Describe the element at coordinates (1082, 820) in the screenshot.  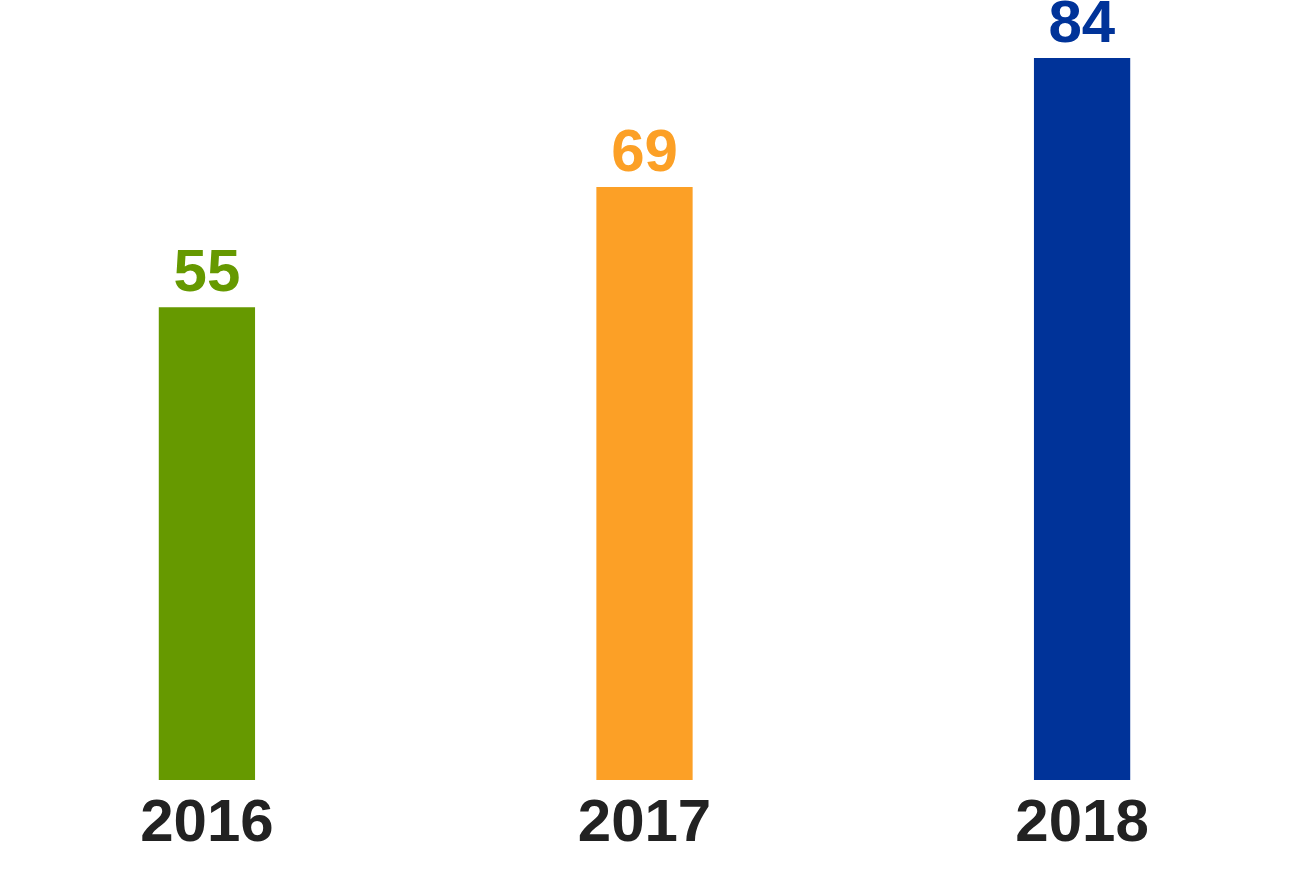
I see `x-tick-label: 2018` at that location.